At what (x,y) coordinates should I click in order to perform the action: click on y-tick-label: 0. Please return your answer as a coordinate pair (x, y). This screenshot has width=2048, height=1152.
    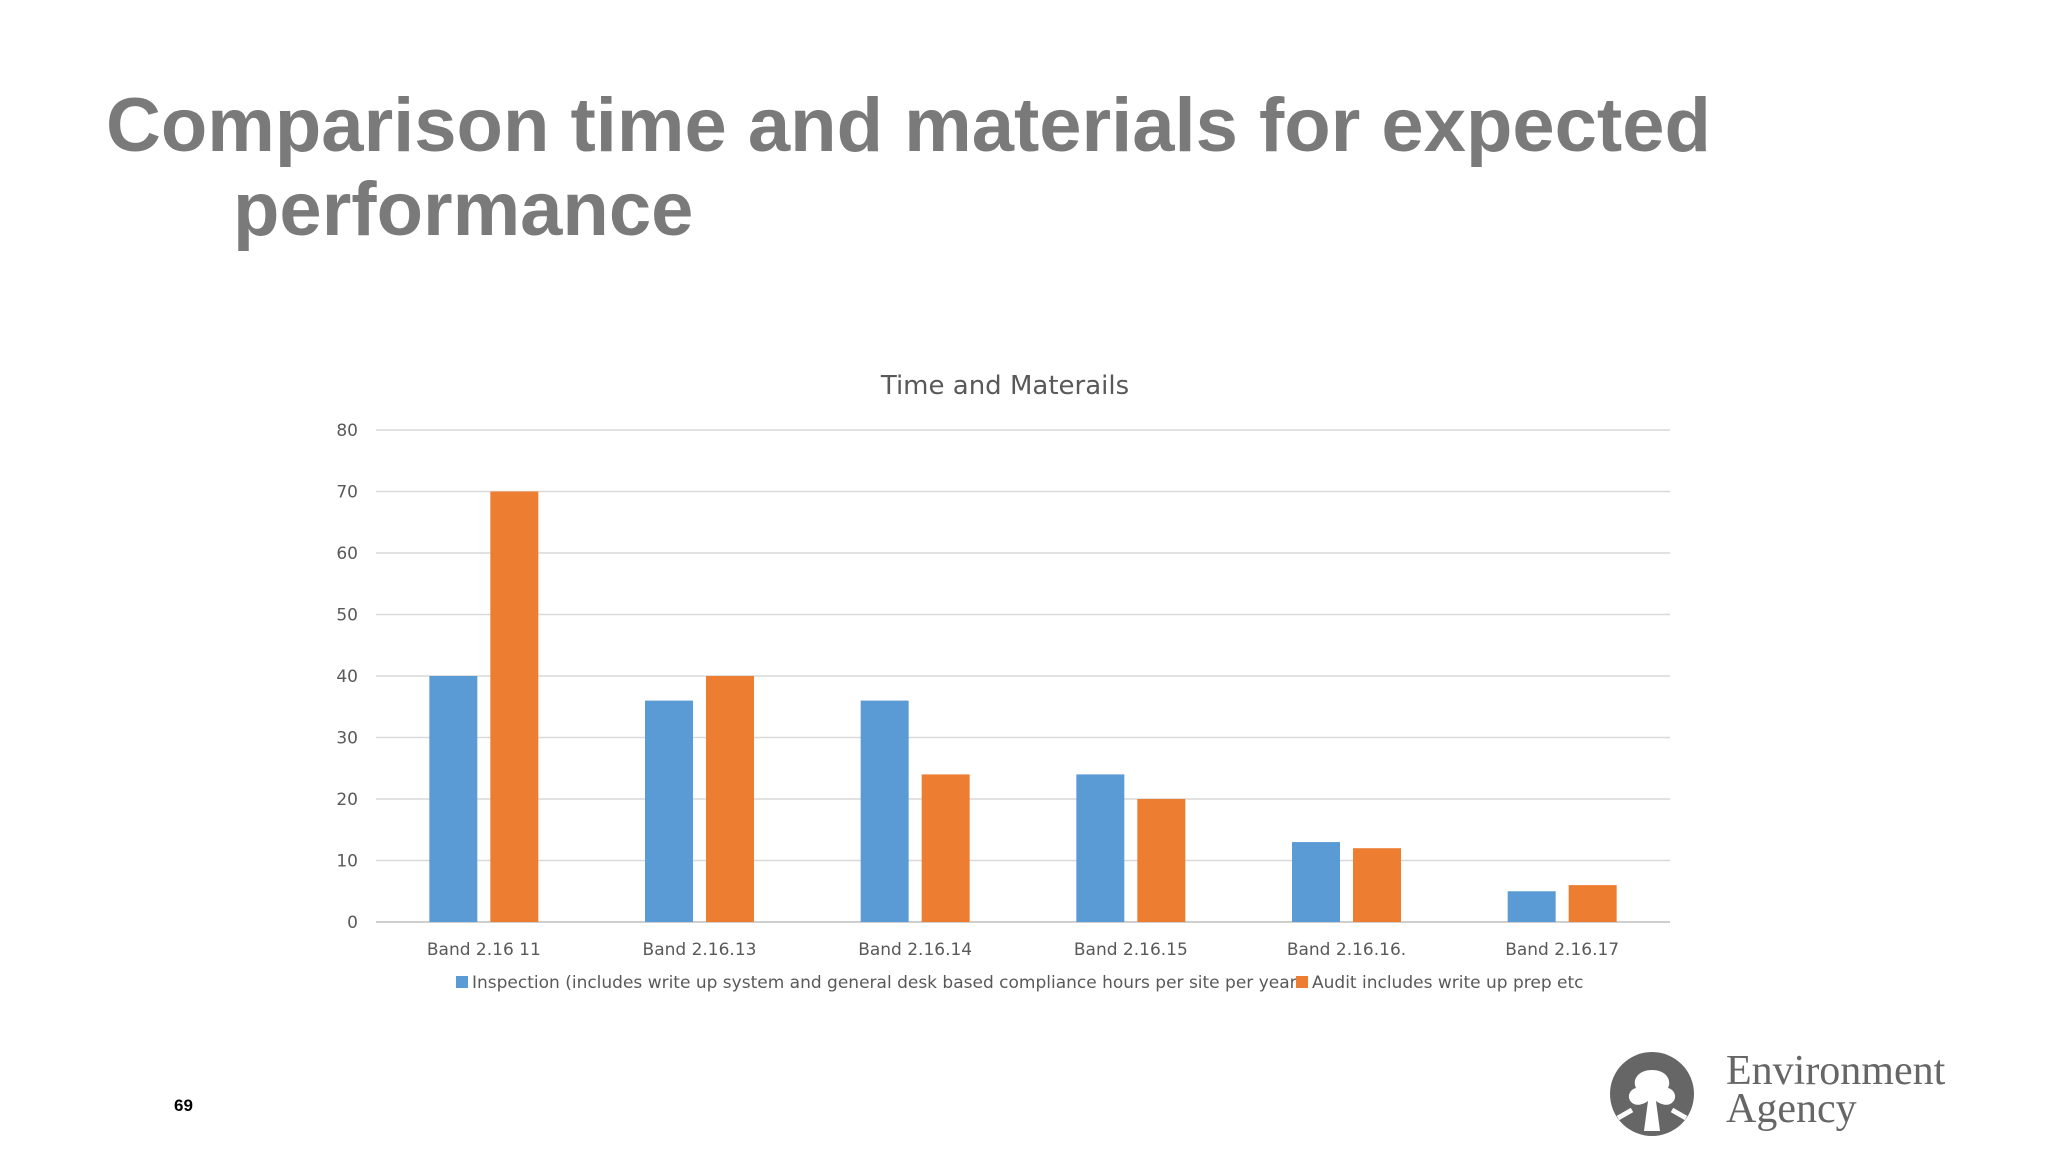
    Looking at the image, I should click on (352, 923).